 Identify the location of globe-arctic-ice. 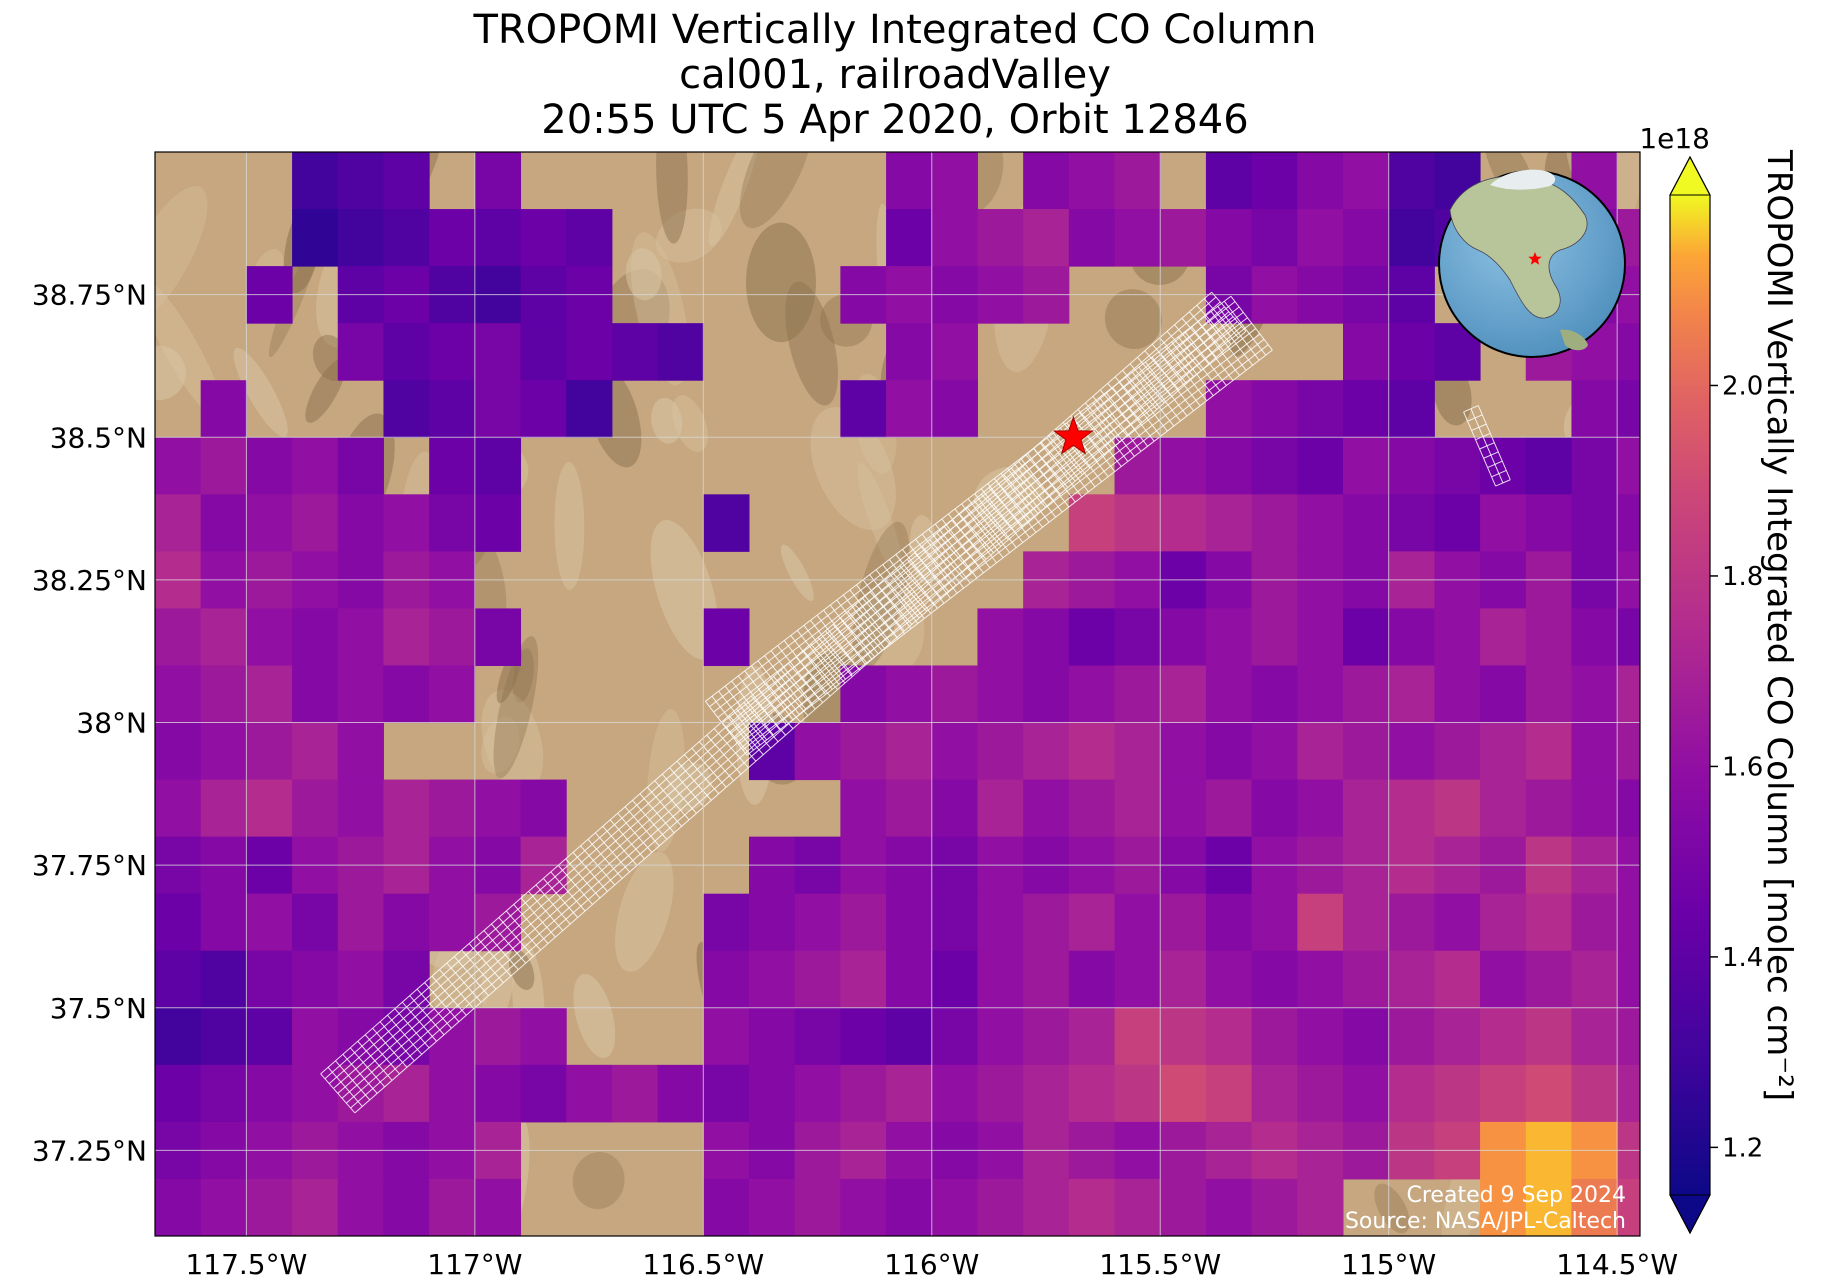
(1523, 179).